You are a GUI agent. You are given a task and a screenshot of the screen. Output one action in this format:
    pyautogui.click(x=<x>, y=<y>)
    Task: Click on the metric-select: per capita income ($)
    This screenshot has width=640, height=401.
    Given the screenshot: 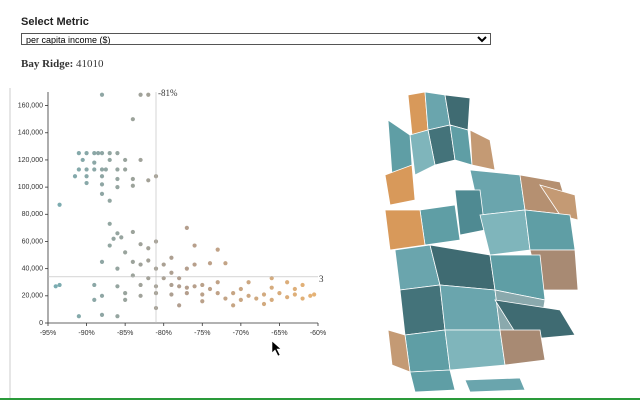 What is the action you would take?
    pyautogui.click(x=256, y=39)
    